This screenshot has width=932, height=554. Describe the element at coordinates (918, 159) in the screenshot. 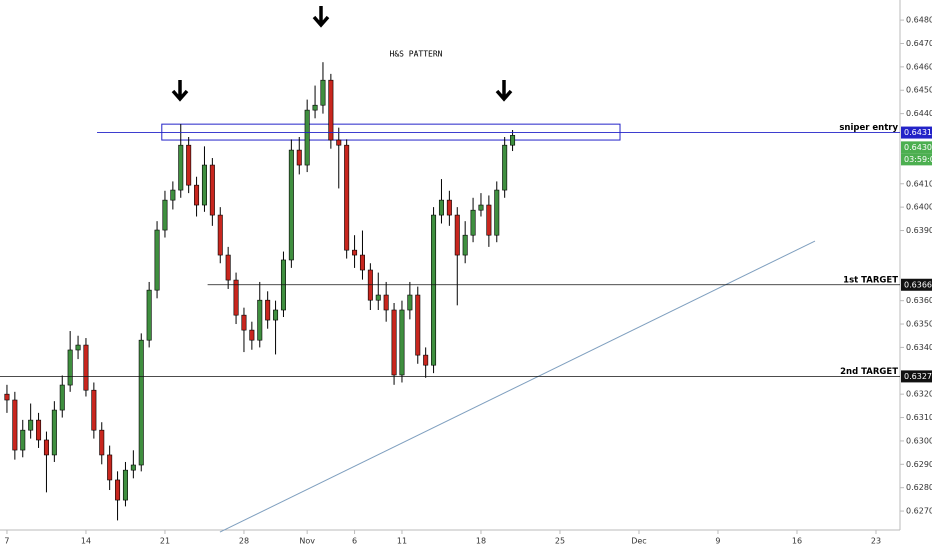

I see `countdown-label: 03:59:03` at that location.